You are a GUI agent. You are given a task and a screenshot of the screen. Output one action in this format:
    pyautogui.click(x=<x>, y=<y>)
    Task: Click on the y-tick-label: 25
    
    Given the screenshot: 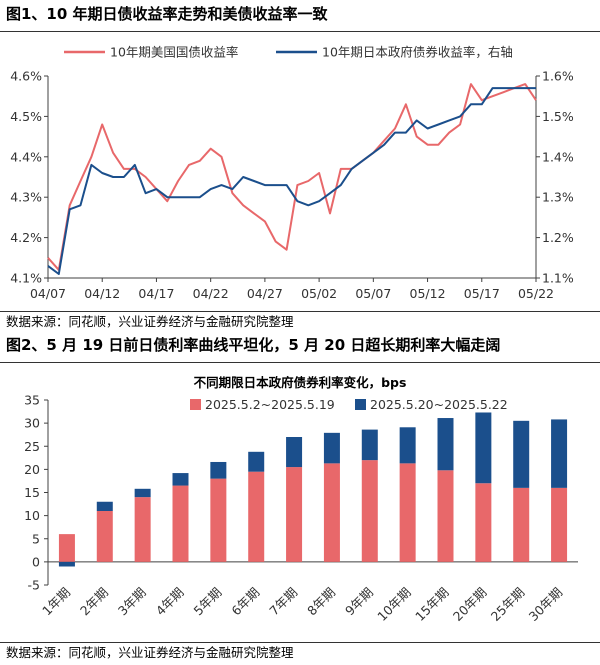 What is the action you would take?
    pyautogui.click(x=32, y=446)
    